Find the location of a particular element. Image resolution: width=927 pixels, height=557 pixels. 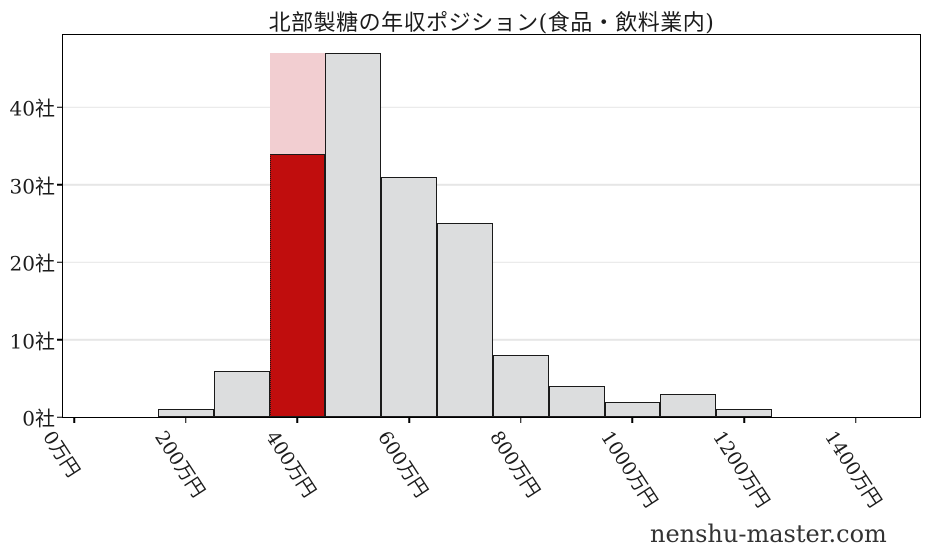

x-tick-label-text: 0万円 is located at coordinates (61, 454).